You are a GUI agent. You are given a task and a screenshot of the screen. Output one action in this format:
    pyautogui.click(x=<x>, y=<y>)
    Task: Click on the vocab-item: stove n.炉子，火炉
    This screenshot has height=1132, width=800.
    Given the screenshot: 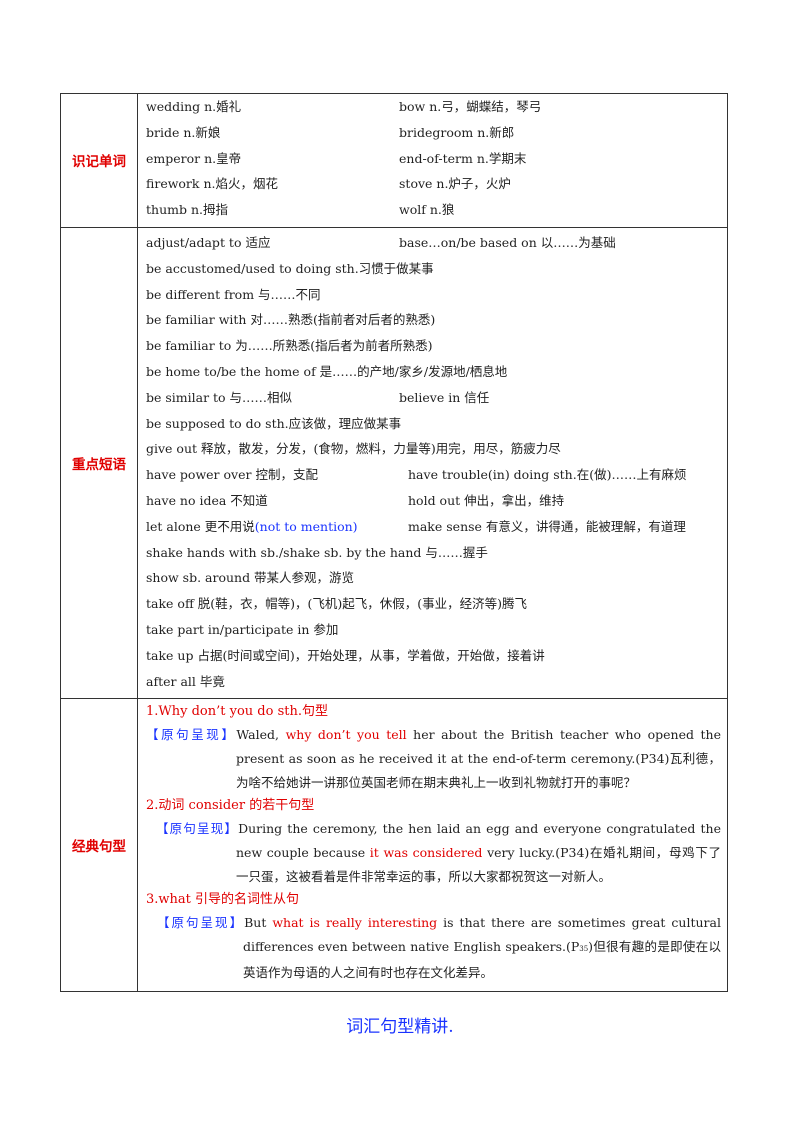 What is the action you would take?
    pyautogui.click(x=455, y=184)
    